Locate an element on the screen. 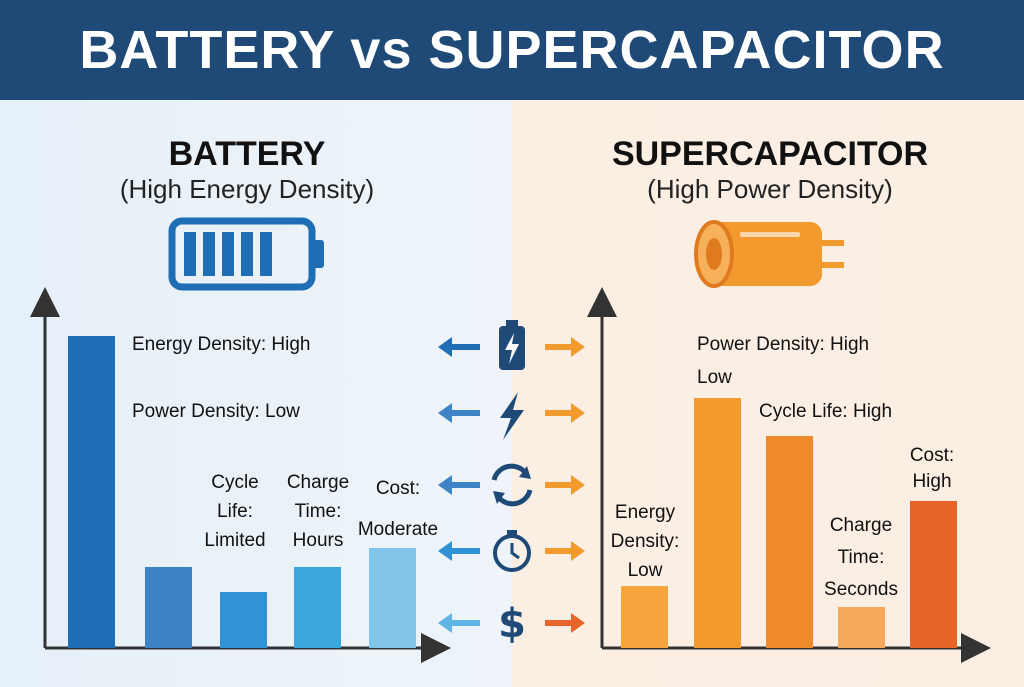 This screenshot has width=1024, height=687. bar-label: Charge Time: Hours is located at coordinates (318, 511).